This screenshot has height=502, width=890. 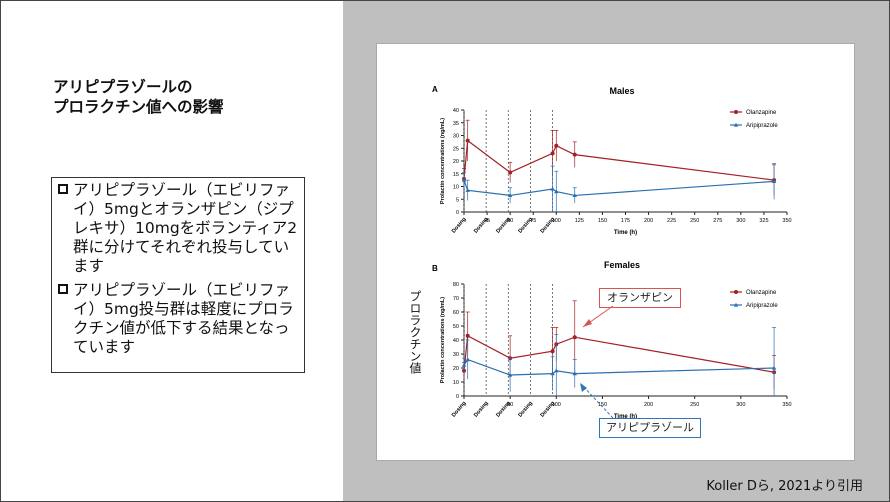 What do you see at coordinates (579, 221) in the screenshot?
I see `x-tick-label: 125` at bounding box center [579, 221].